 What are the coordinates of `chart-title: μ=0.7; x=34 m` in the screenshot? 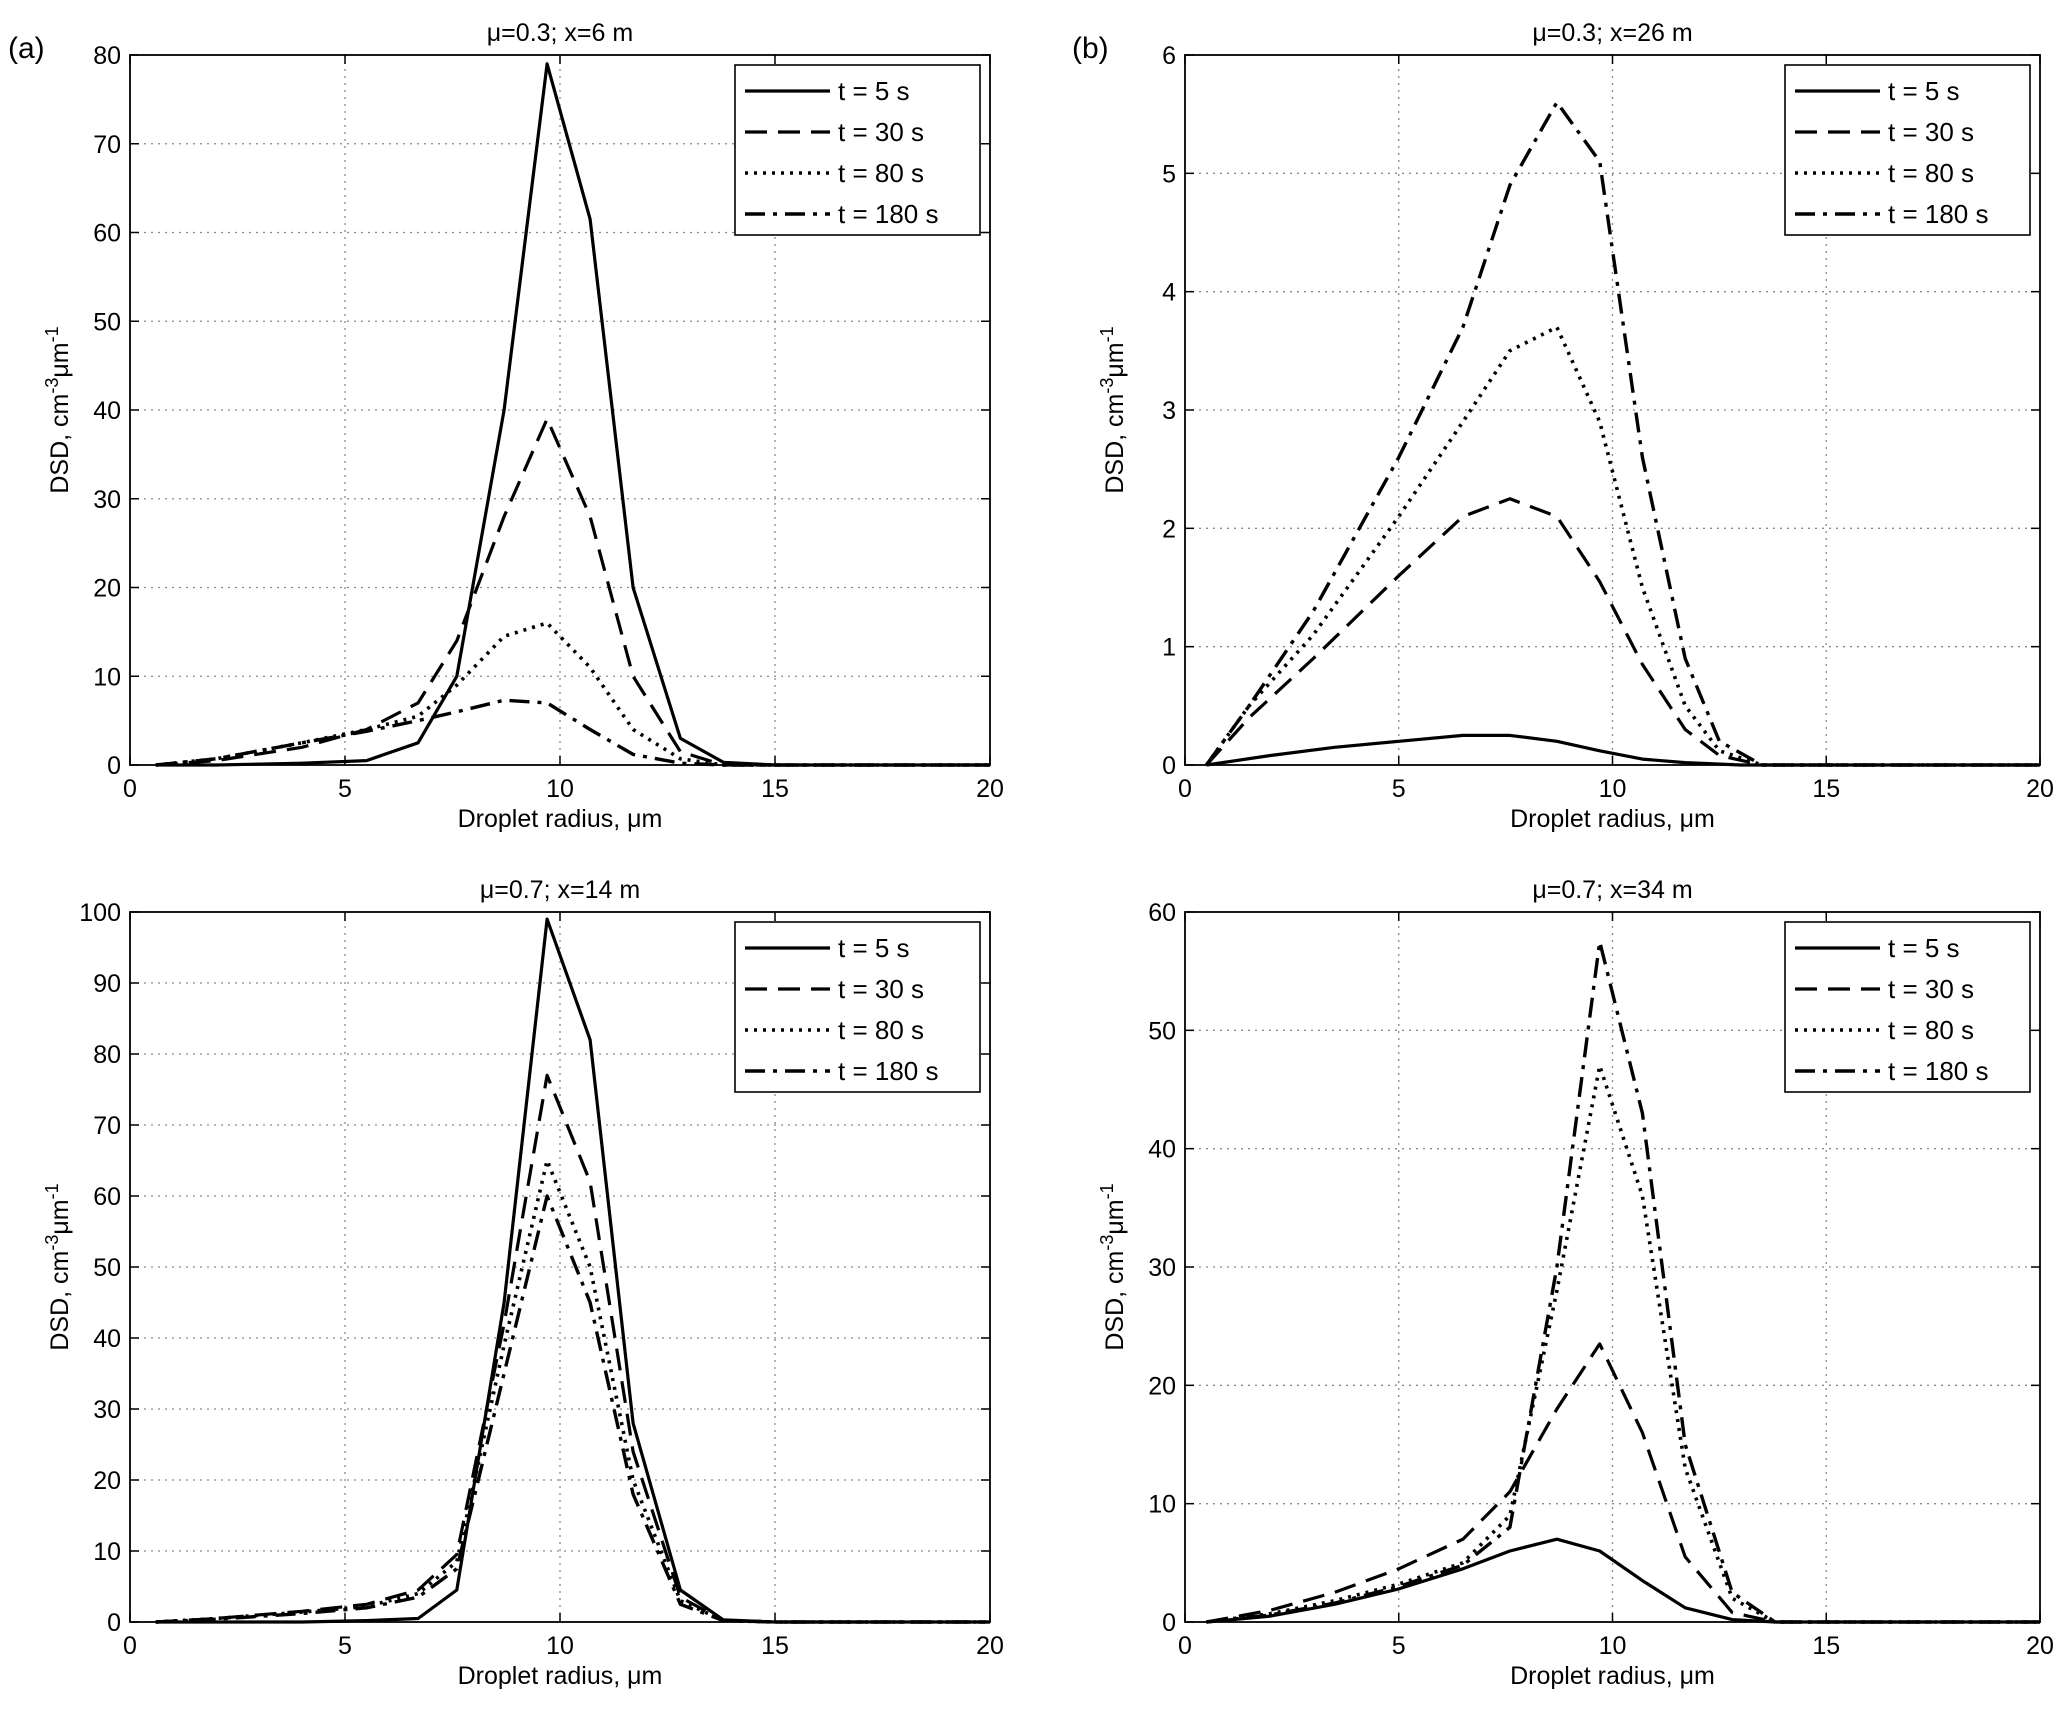 It's located at (1612, 890).